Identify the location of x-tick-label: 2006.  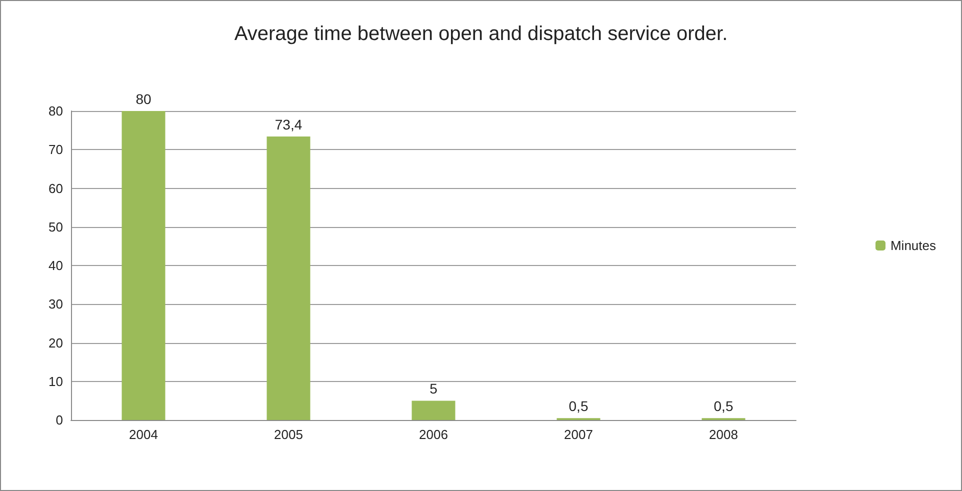
(433, 434).